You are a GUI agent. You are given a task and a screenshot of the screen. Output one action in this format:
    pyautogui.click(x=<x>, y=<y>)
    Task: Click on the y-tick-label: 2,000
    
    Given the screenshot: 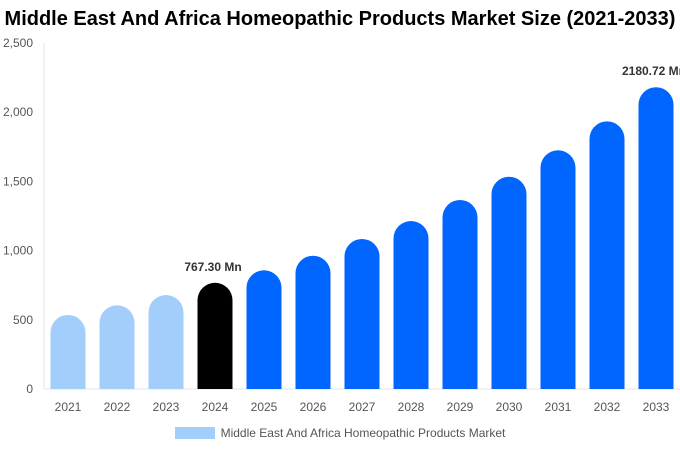 What is the action you would take?
    pyautogui.click(x=18, y=112)
    